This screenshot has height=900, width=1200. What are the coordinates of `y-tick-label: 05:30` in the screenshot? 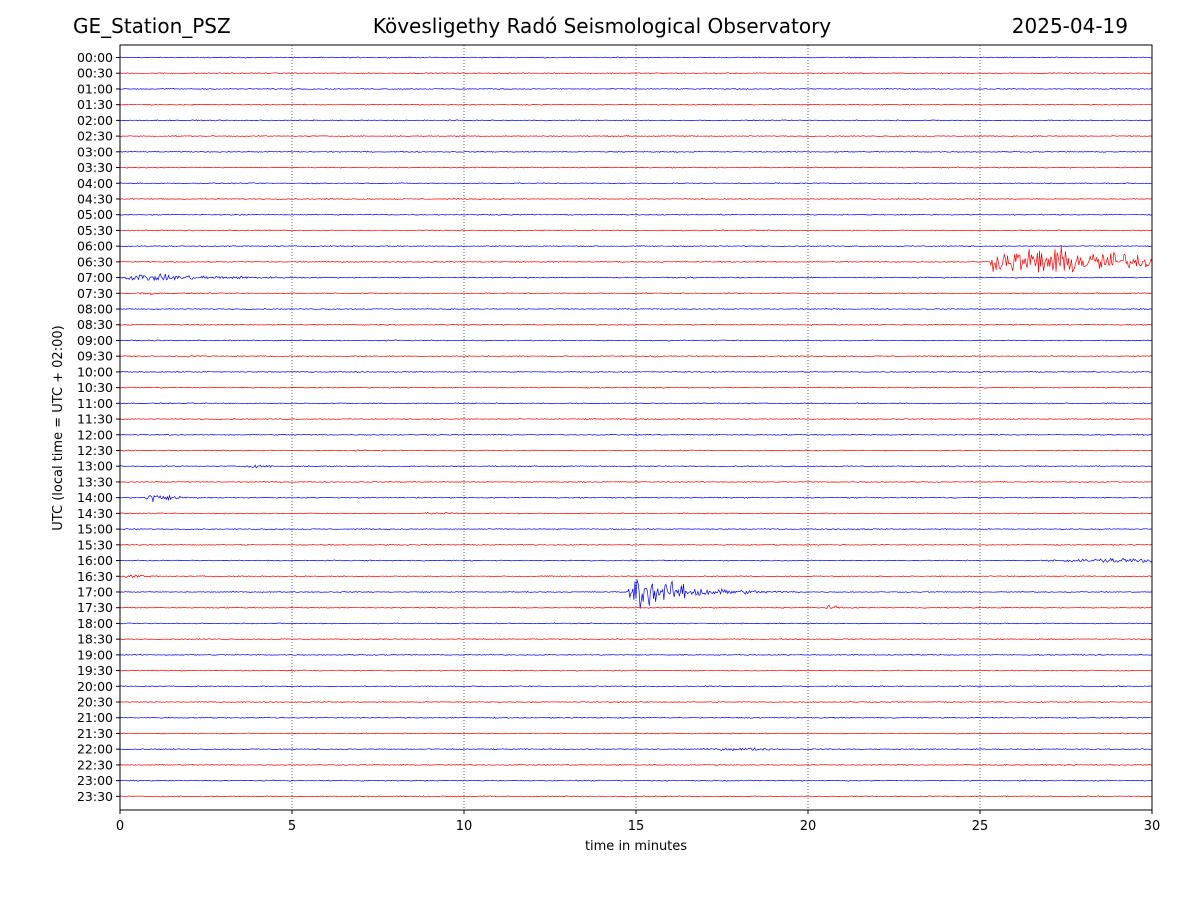 It's located at (95, 230).